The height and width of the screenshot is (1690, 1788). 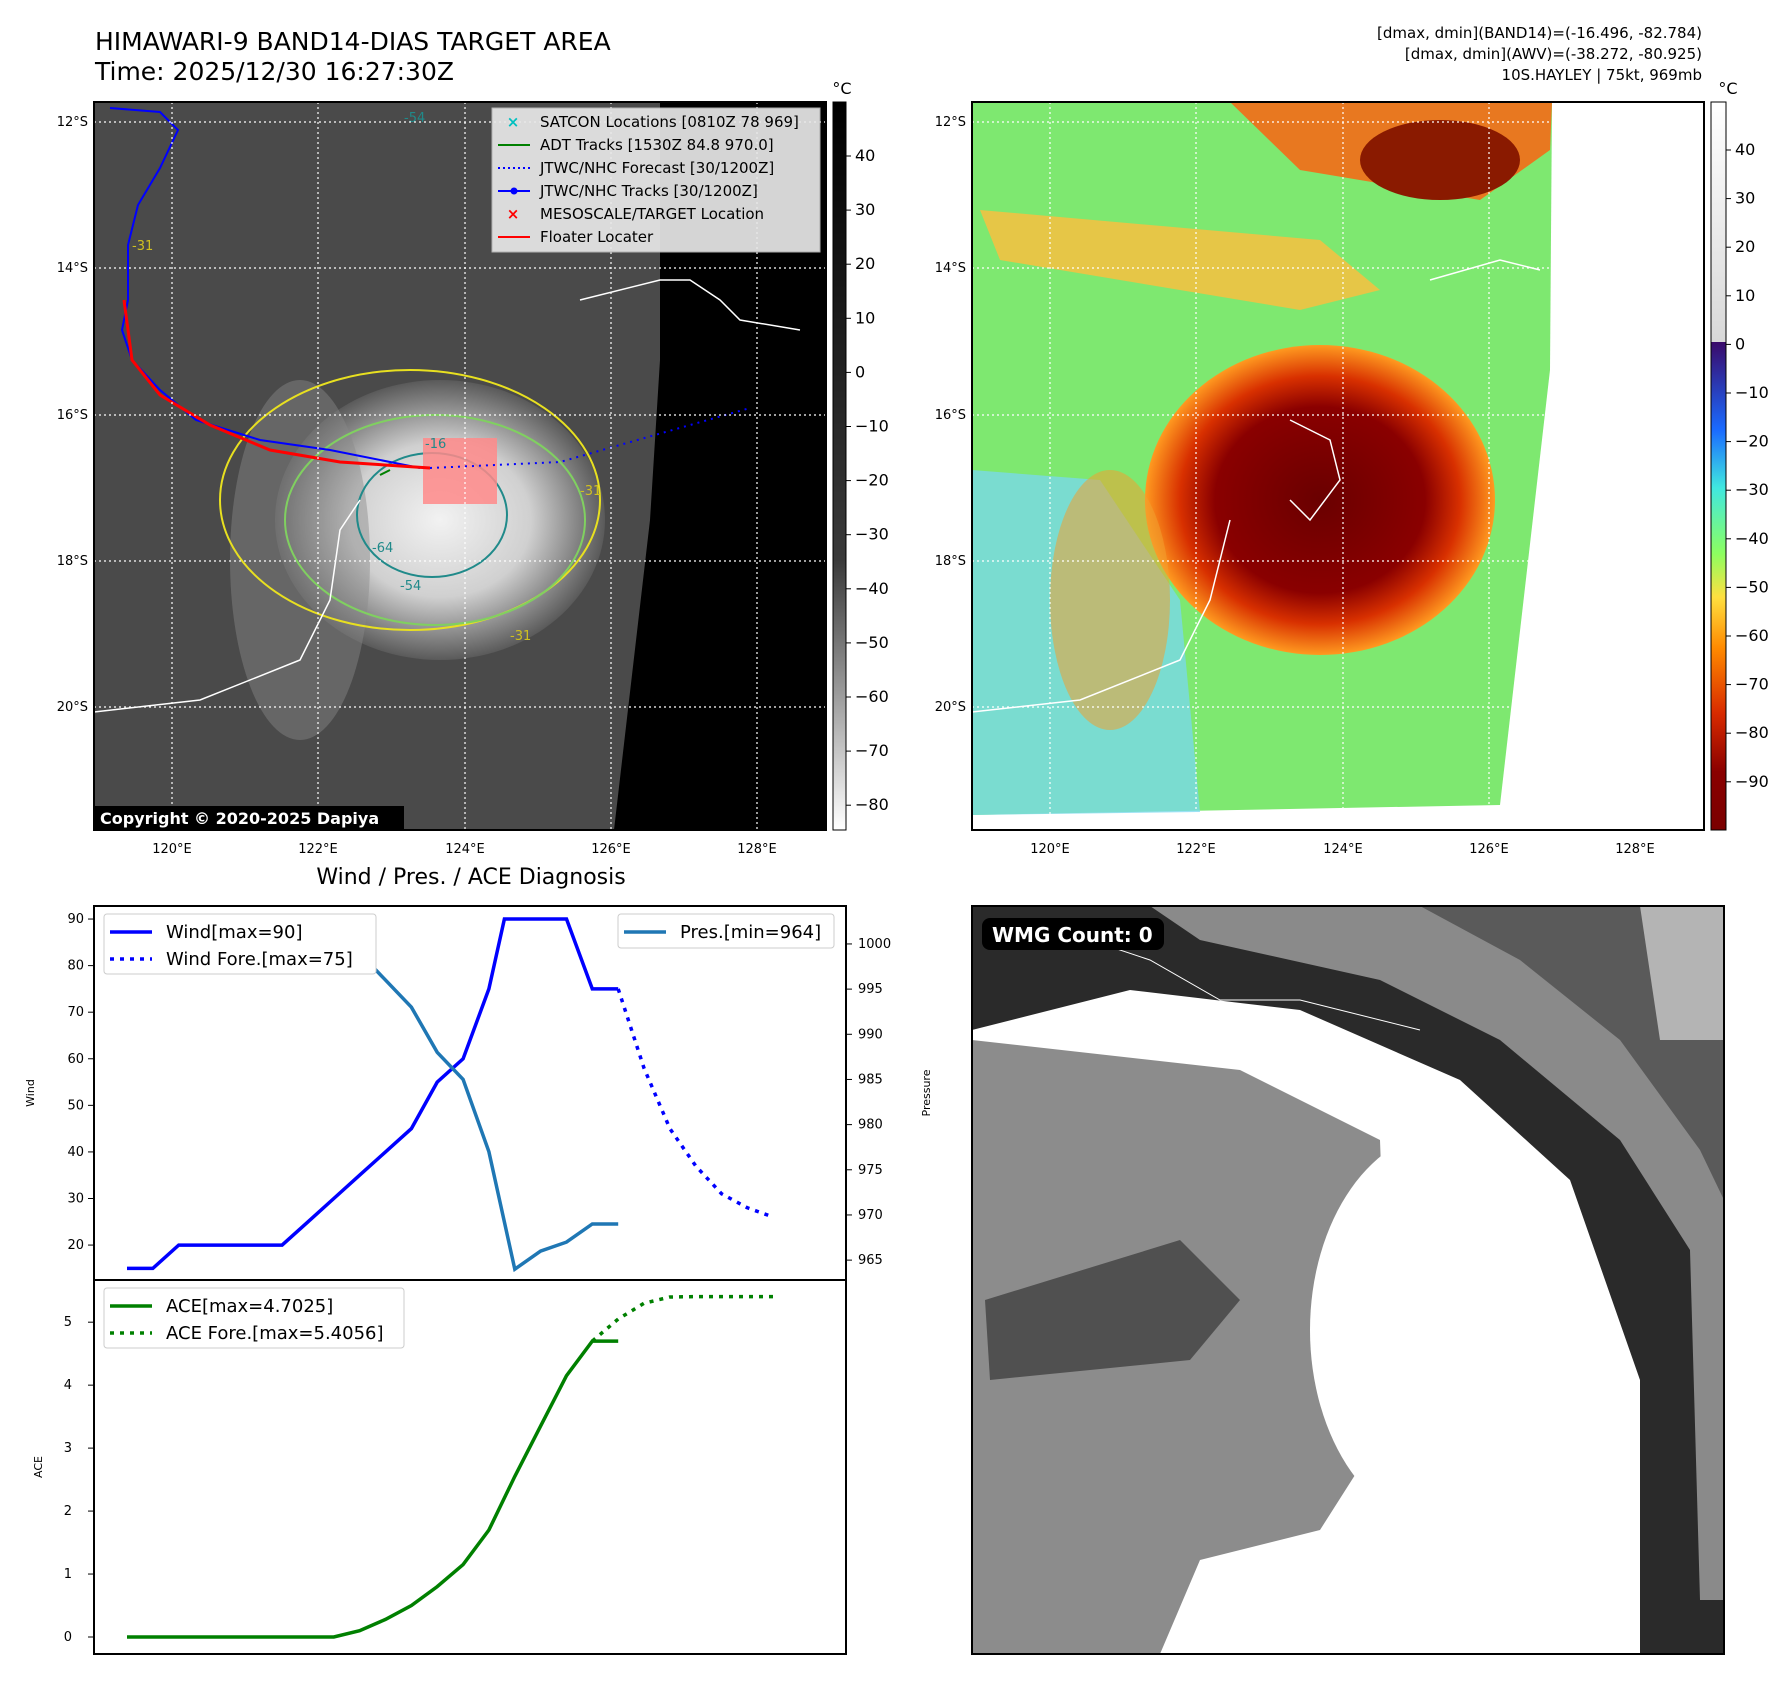 I want to click on wind-ytick-label: 20, so click(x=75, y=1245).